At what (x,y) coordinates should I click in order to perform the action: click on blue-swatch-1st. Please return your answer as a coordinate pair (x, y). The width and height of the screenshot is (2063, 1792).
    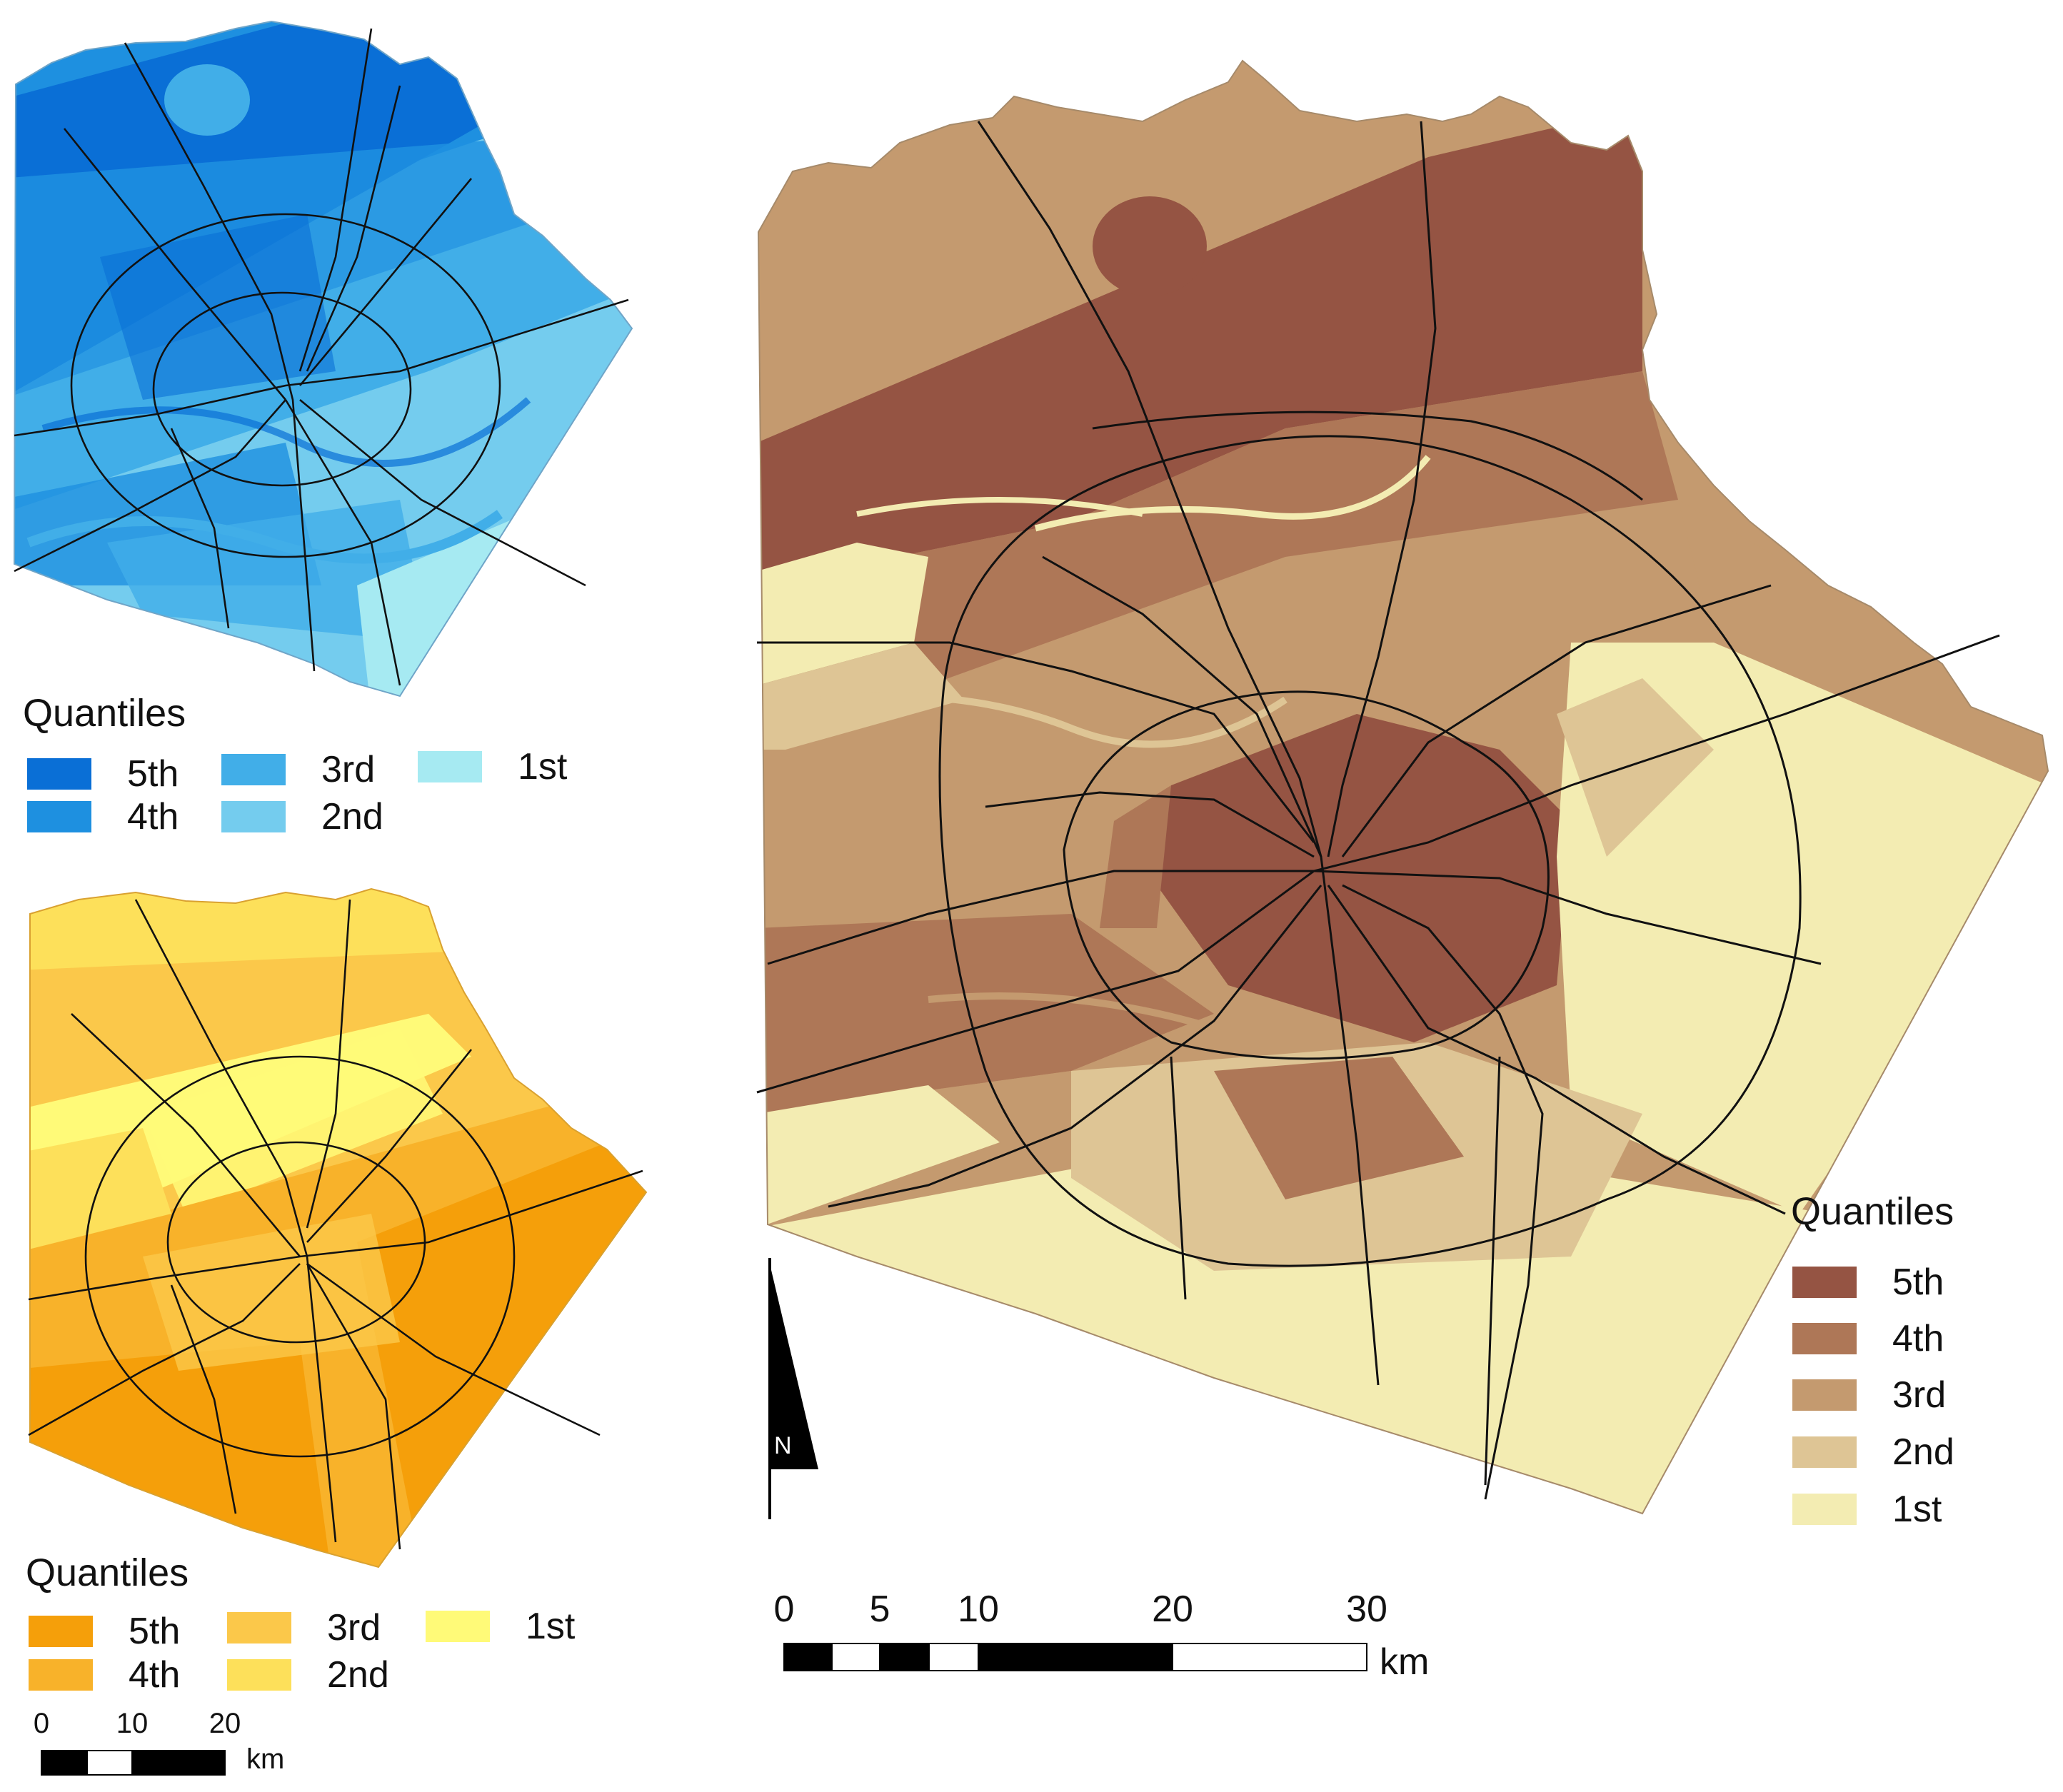
    Looking at the image, I should click on (450, 767).